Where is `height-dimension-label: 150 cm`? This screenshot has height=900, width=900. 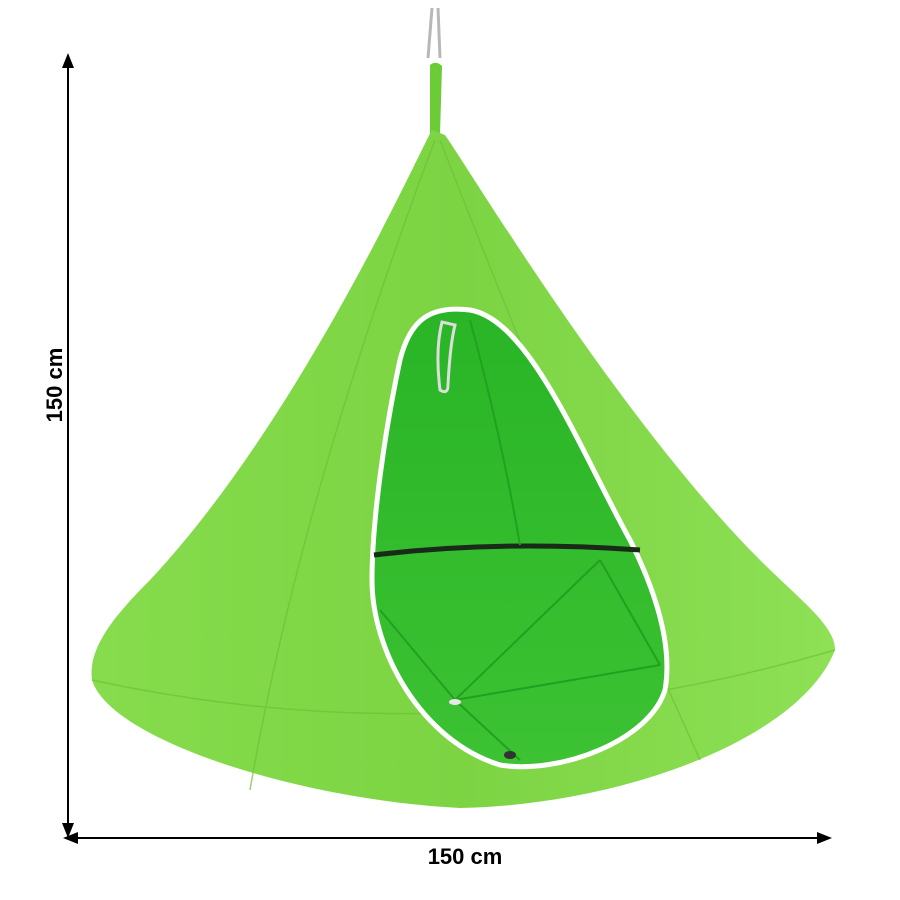
height-dimension-label: 150 cm is located at coordinates (54, 385).